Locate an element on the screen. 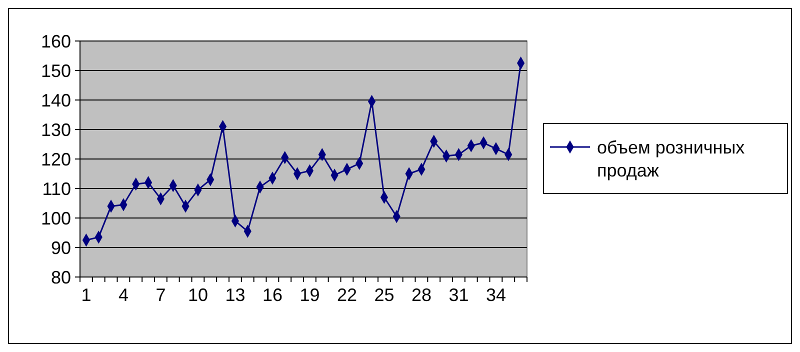  legend-label: объем розничных продаж is located at coordinates (671, 159).